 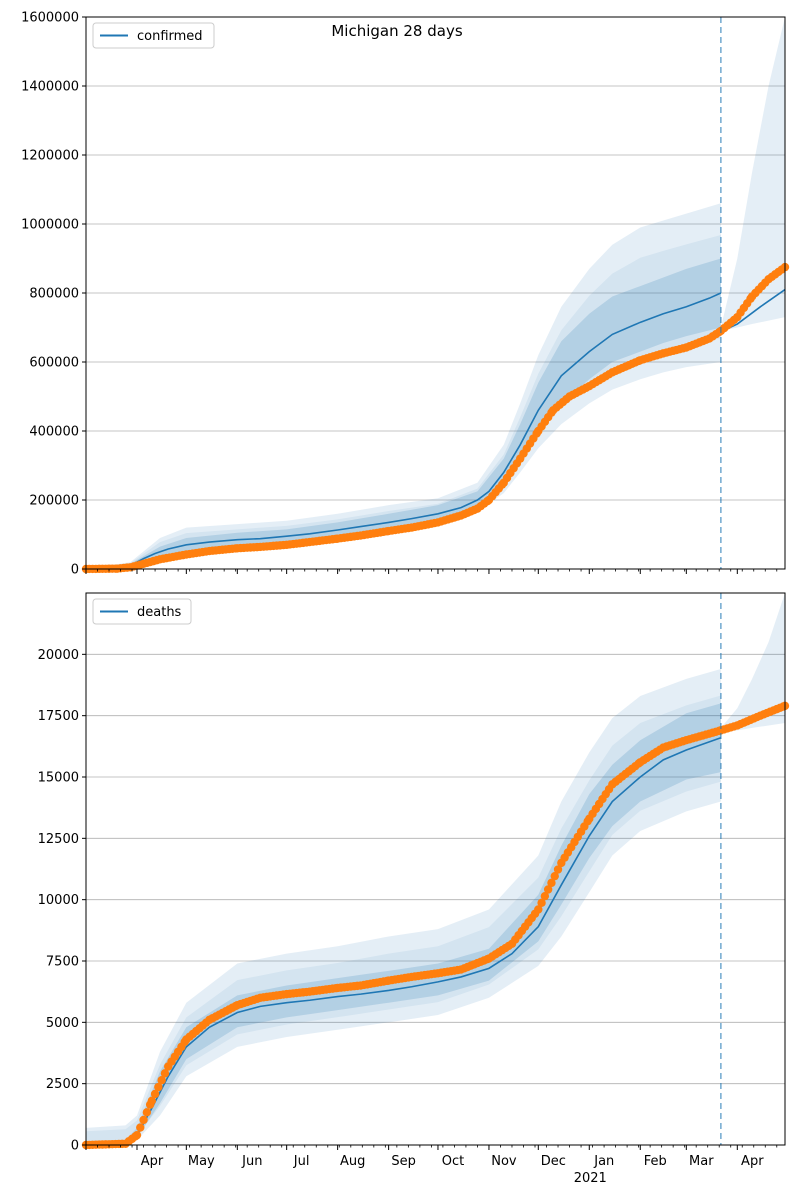 What do you see at coordinates (58, 655) in the screenshot?
I see `y-tick-label: 20000` at bounding box center [58, 655].